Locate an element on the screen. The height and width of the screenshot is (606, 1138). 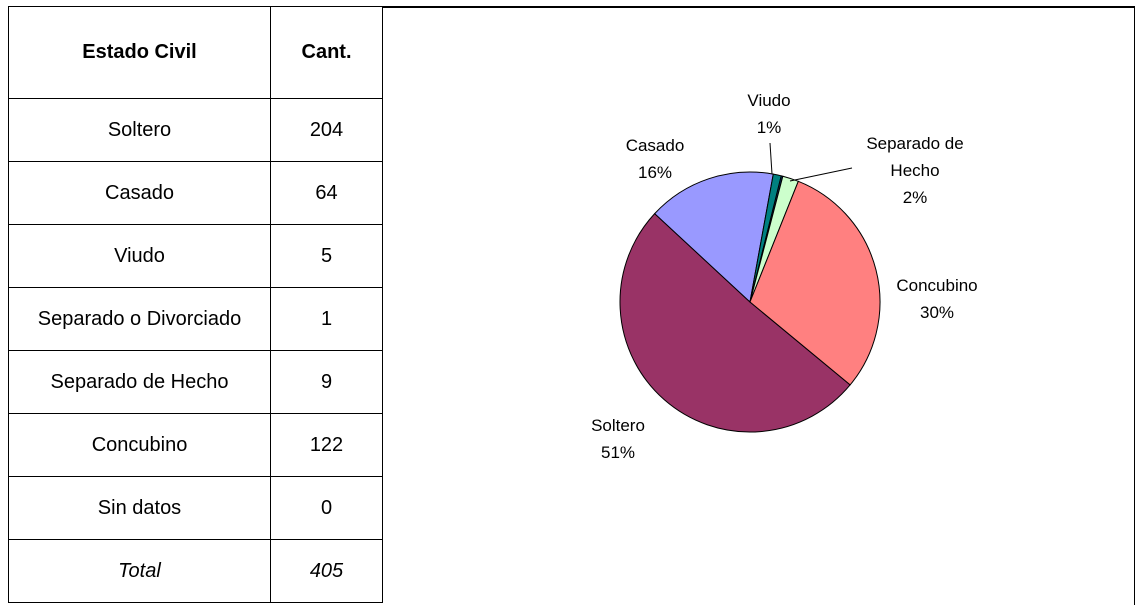
slice-value: 16% is located at coordinates (655, 172).